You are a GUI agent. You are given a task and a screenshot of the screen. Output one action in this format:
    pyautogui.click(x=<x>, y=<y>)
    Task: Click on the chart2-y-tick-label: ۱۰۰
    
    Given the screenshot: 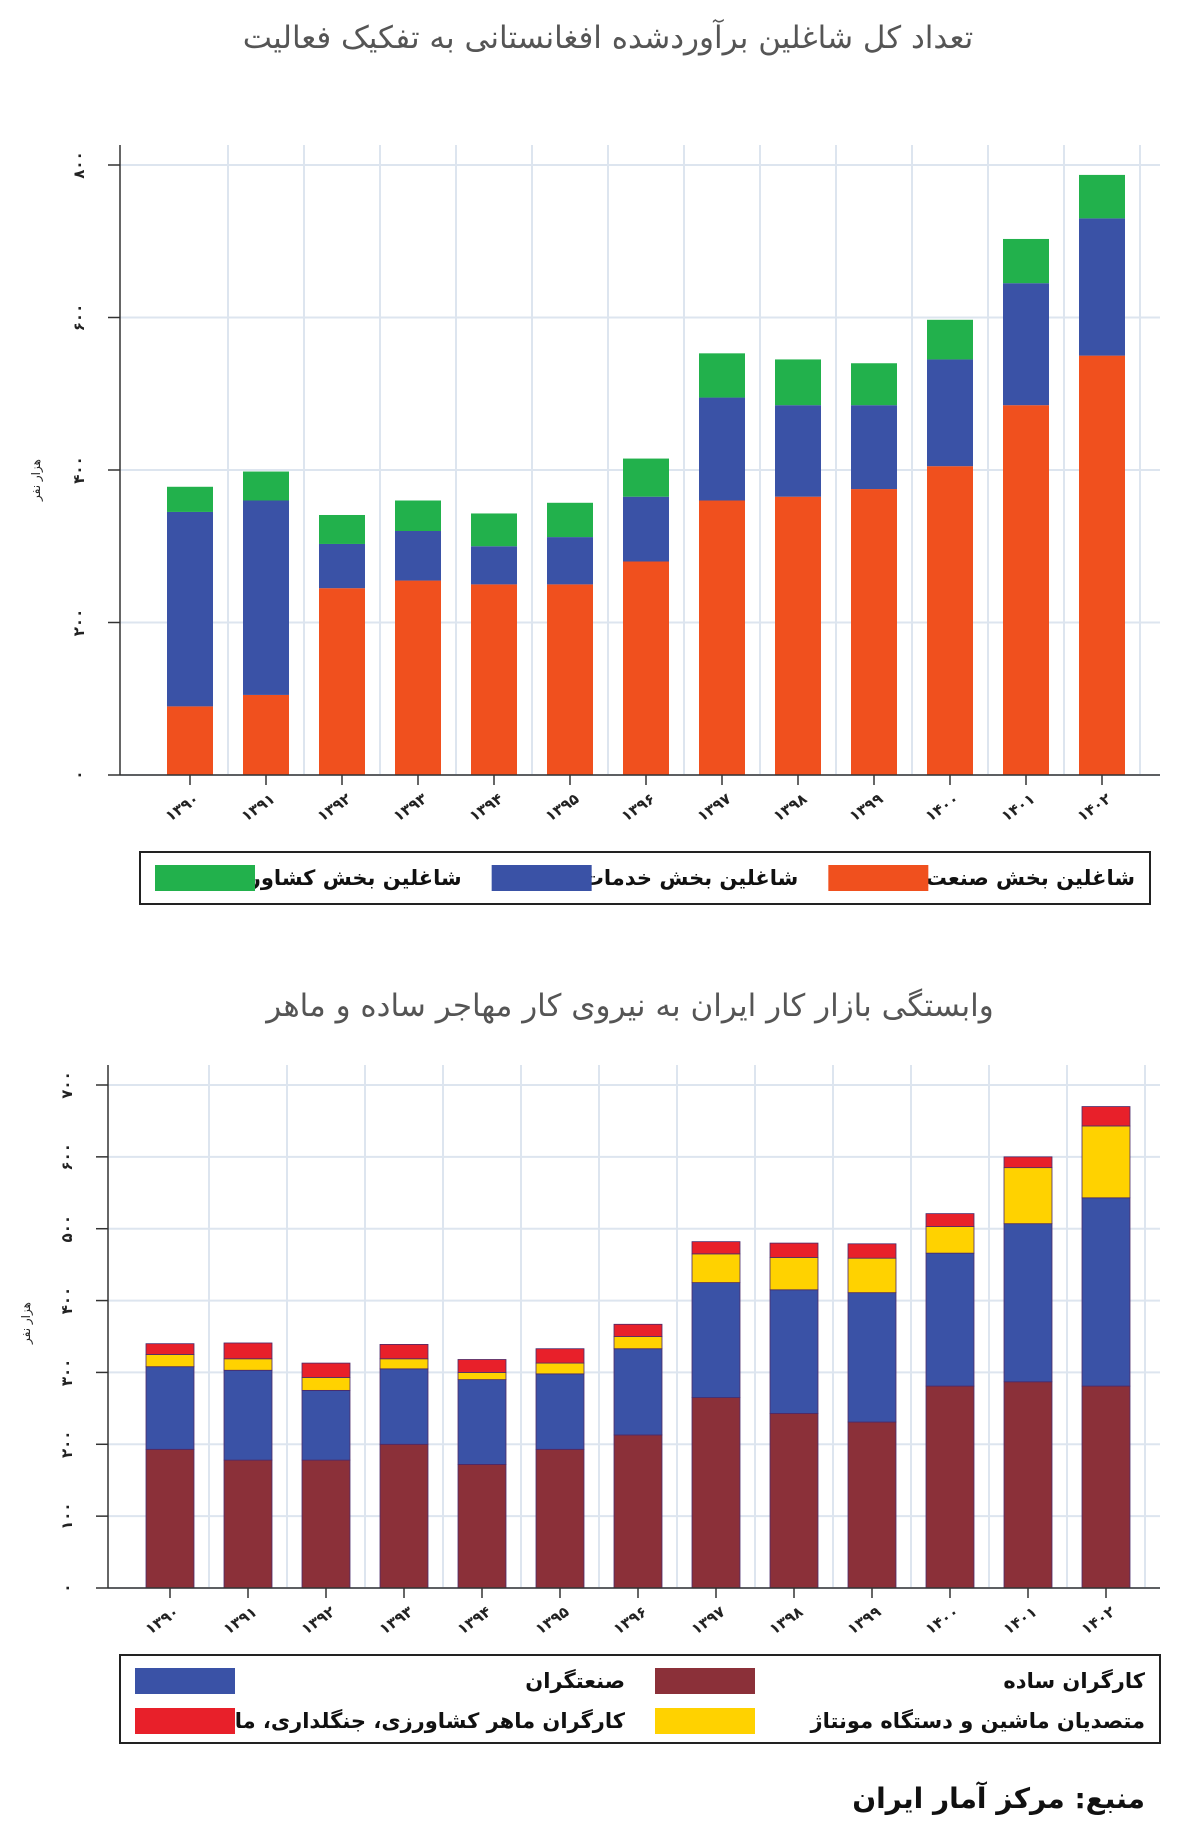 What is the action you would take?
    pyautogui.click(x=67, y=1515)
    